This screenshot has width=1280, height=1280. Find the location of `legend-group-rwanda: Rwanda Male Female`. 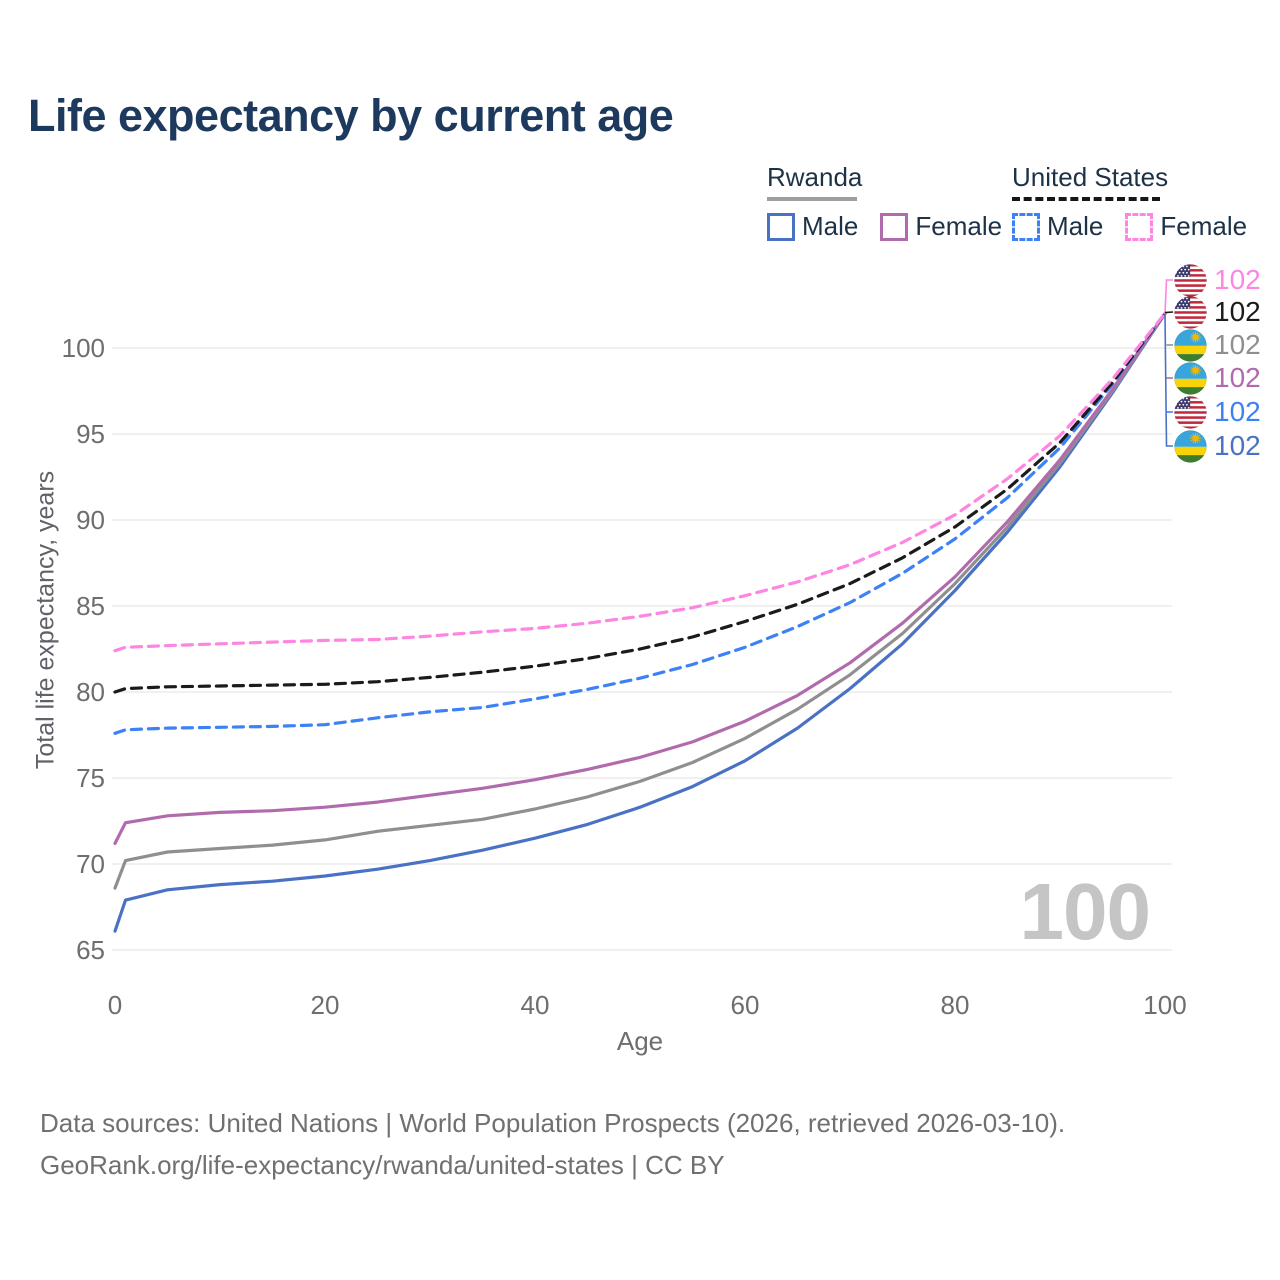

legend-group-rwanda: Rwanda Male Female is located at coordinates (895, 202).